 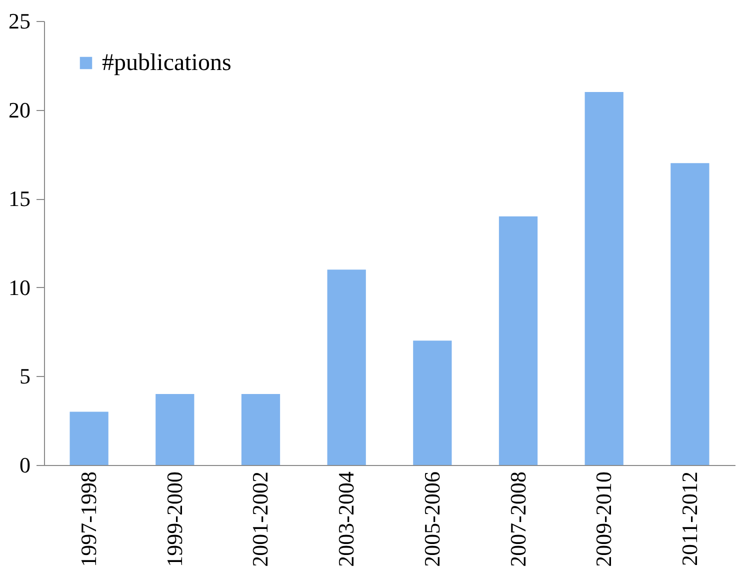 What do you see at coordinates (174, 519) in the screenshot?
I see `x-tick-label: 1999-2000` at bounding box center [174, 519].